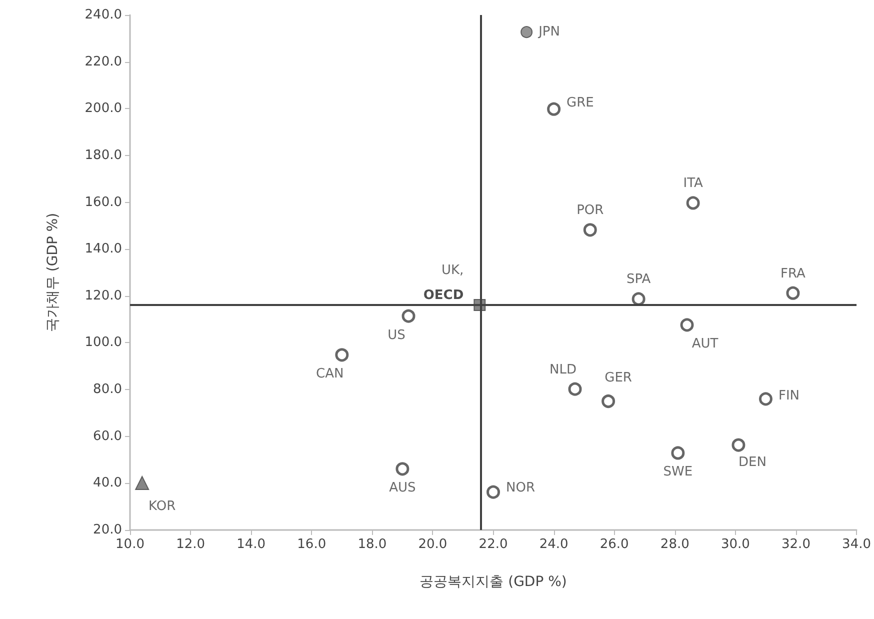  Describe the element at coordinates (693, 184) in the screenshot. I see `data-label: ITA` at that location.